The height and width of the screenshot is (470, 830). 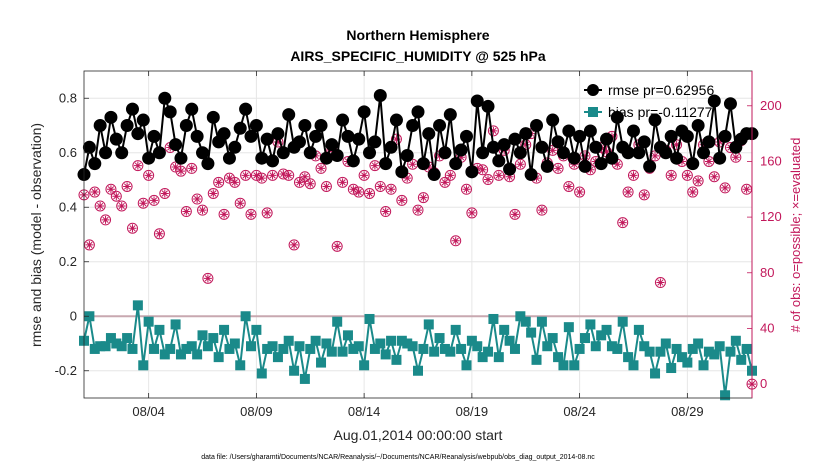 What do you see at coordinates (767, 327) in the screenshot?
I see `y-right-tick-label: 40` at bounding box center [767, 327].